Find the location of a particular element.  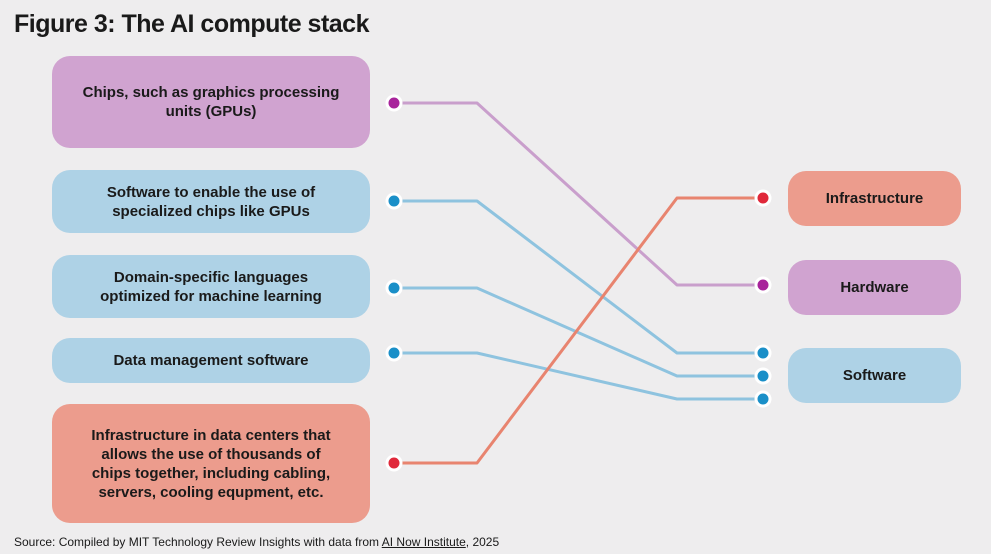

dot-chip-software is located at coordinates (394, 201).